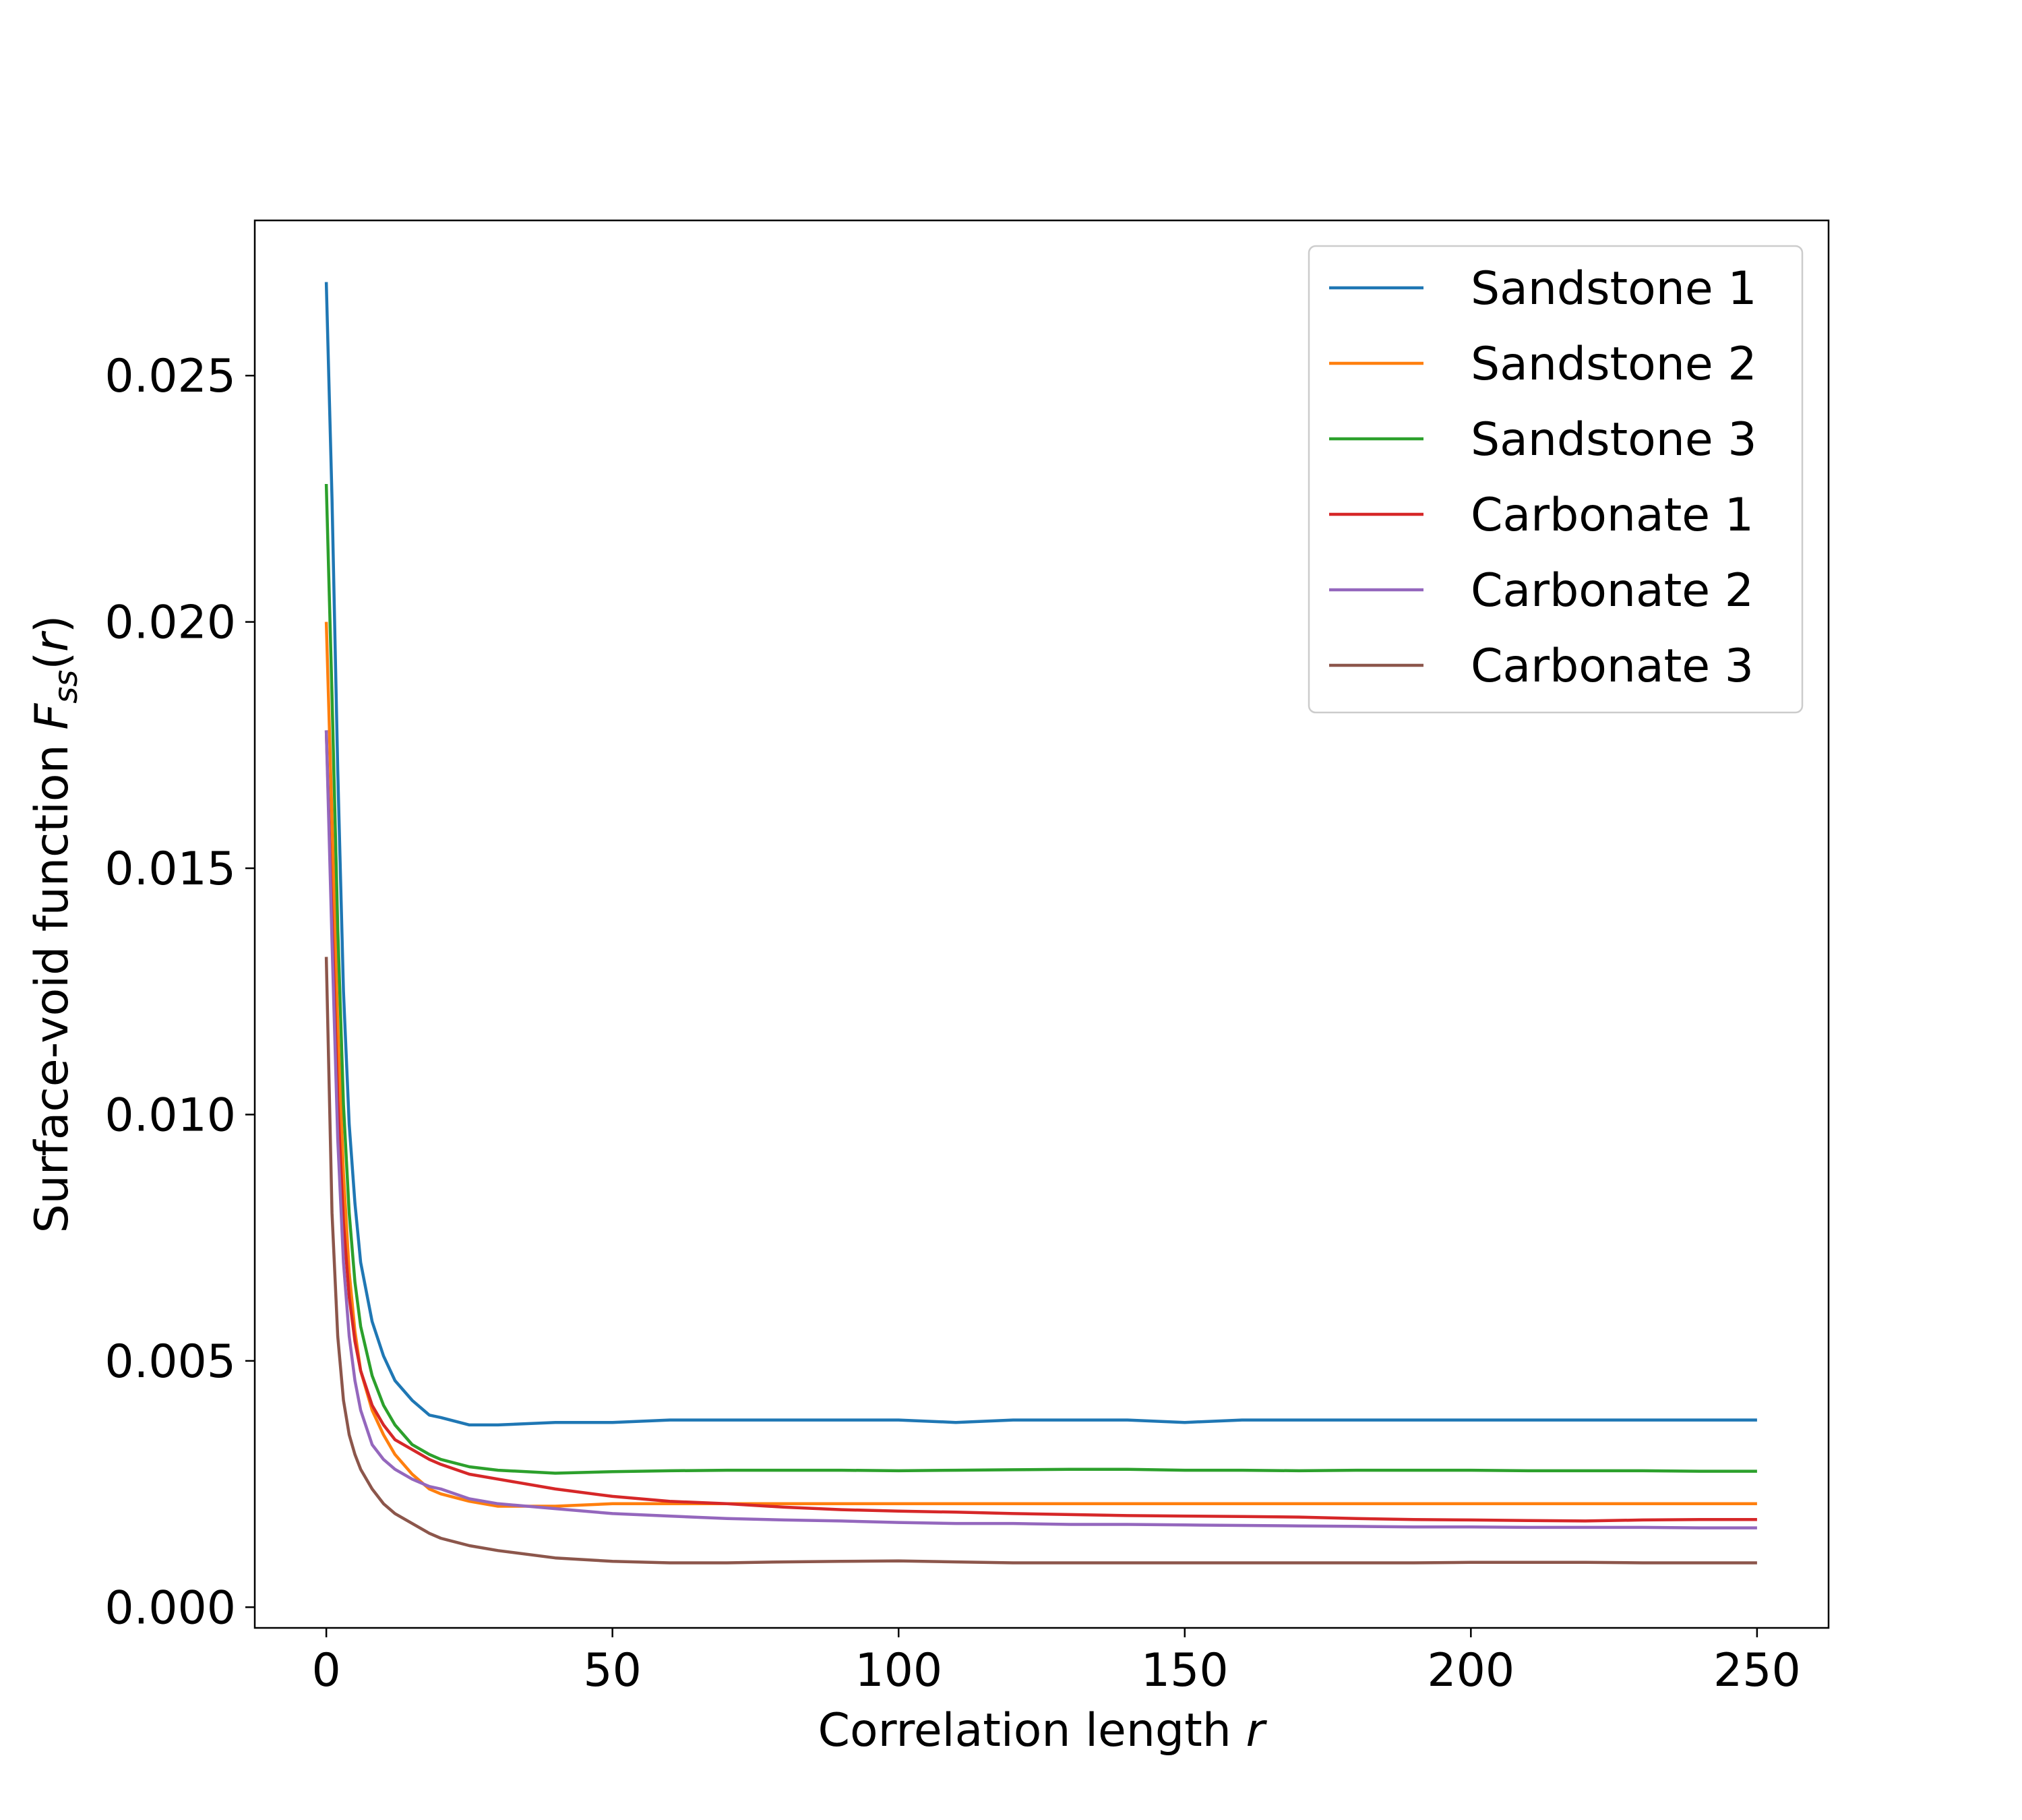 The image size is (2022, 1820). I want to click on legend-label: Carbonate 1, so click(1612, 515).